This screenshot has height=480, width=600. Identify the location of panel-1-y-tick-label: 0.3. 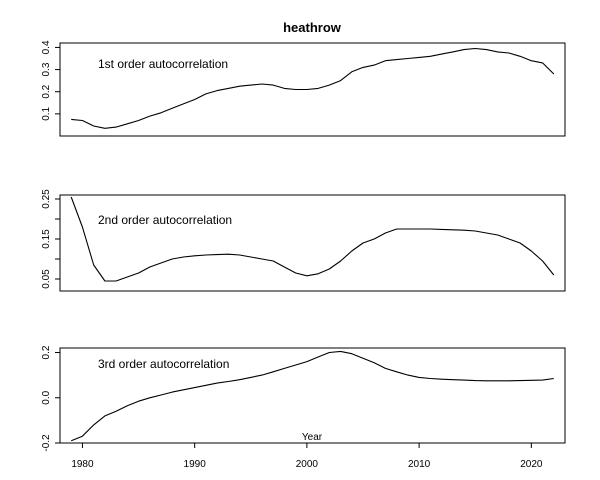
(46, 69).